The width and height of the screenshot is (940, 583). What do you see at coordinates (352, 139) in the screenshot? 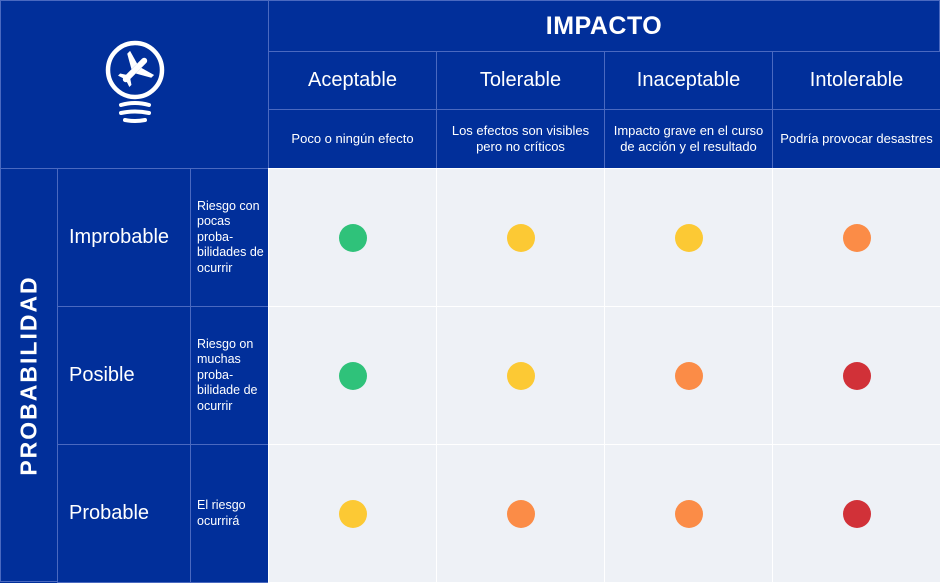
I see `impact-column-description: Poco o ningún efecto` at bounding box center [352, 139].